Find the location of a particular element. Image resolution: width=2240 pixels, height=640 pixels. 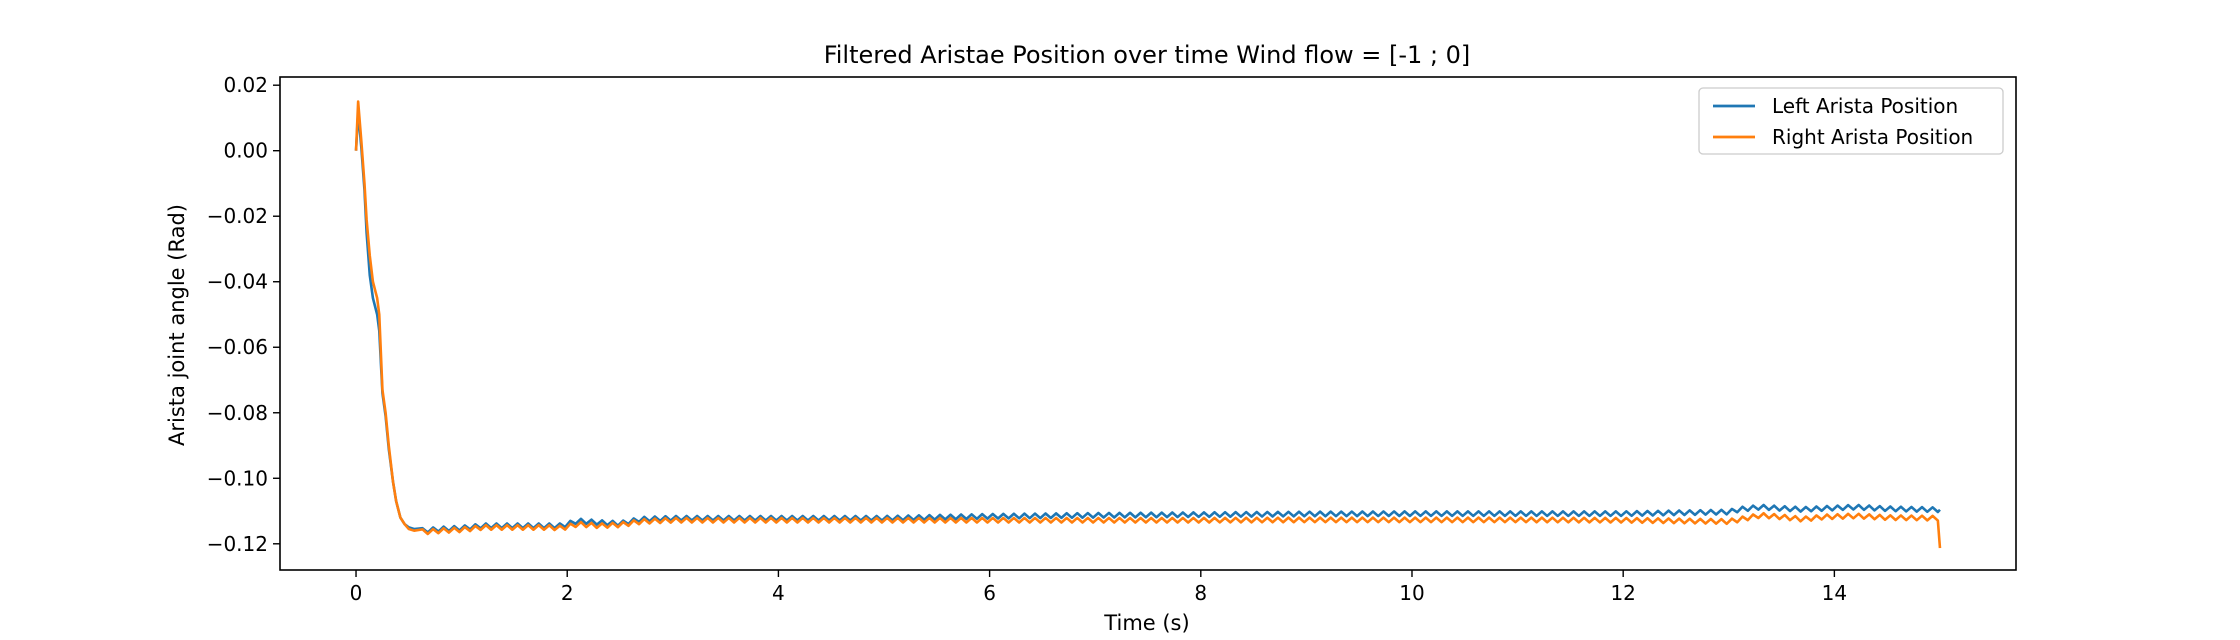

x-tick-label: 6 is located at coordinates (989, 593).